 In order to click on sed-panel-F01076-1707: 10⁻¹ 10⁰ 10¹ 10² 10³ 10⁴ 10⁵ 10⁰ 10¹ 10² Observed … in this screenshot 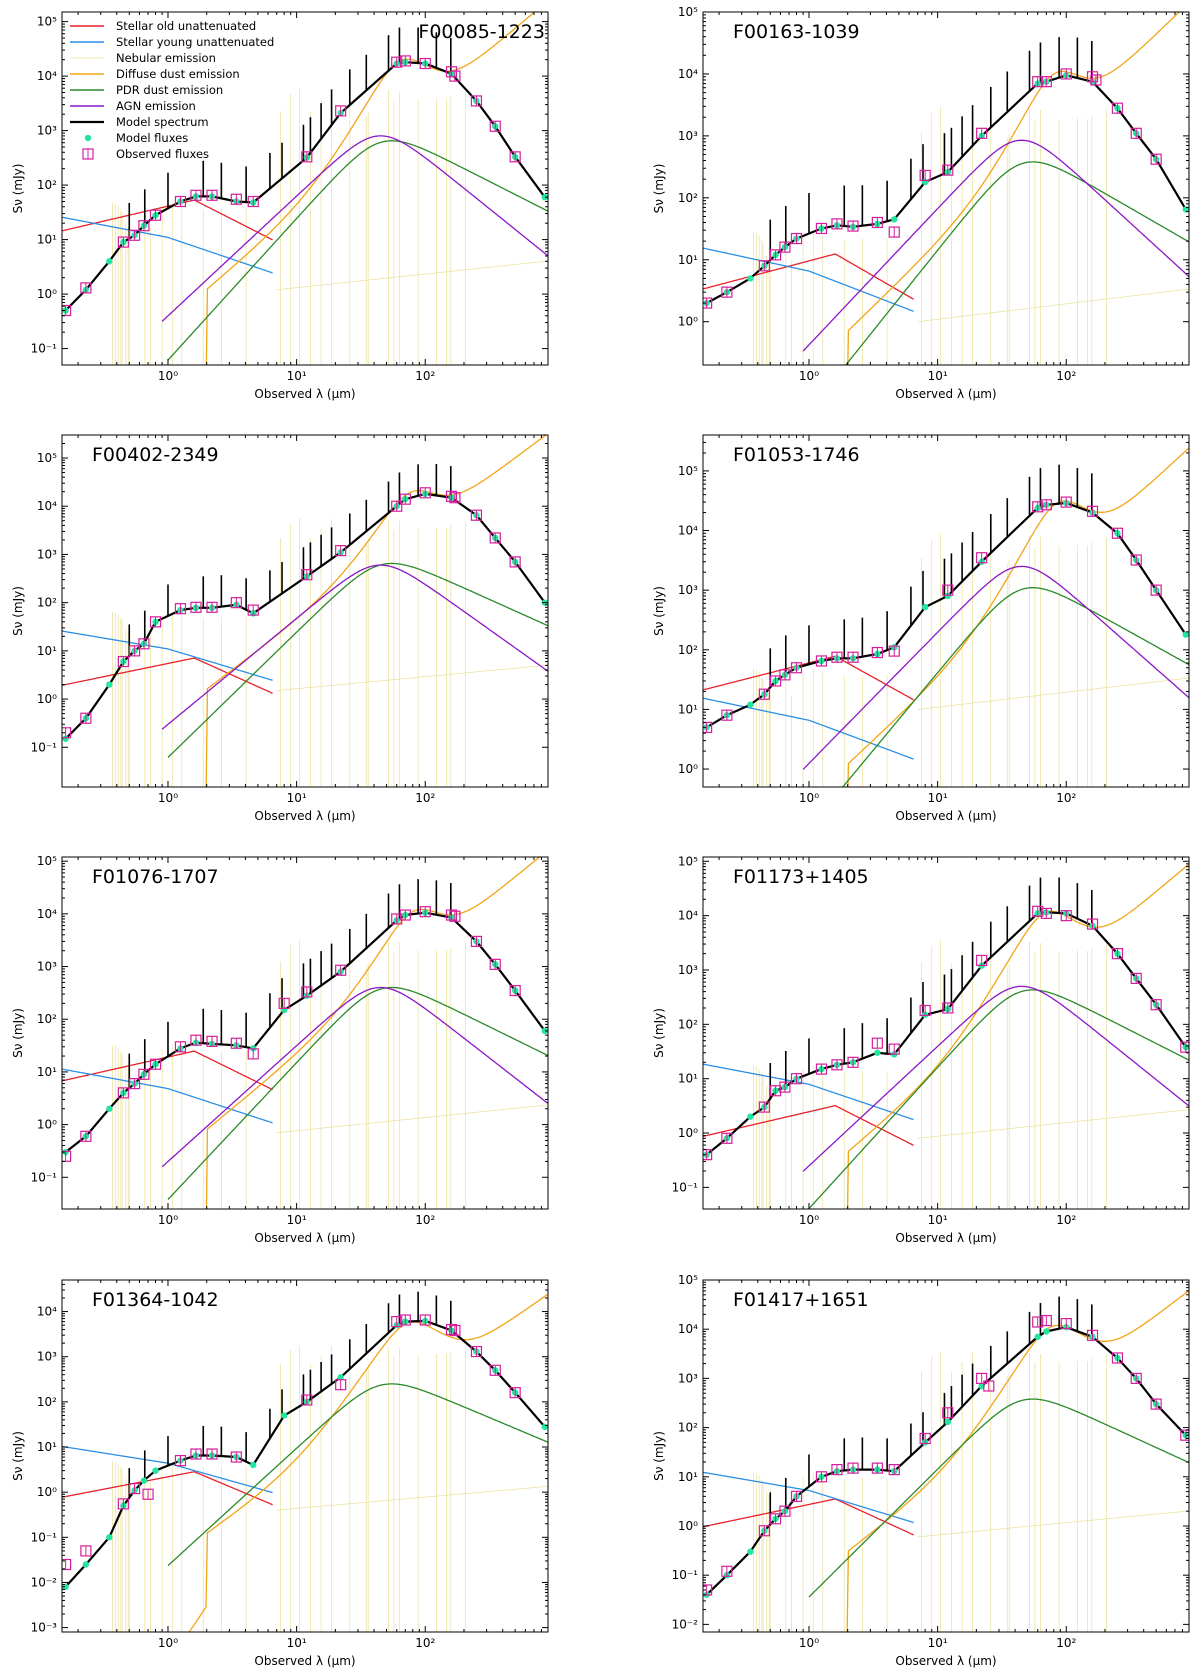, I will do `click(280, 1049)`.